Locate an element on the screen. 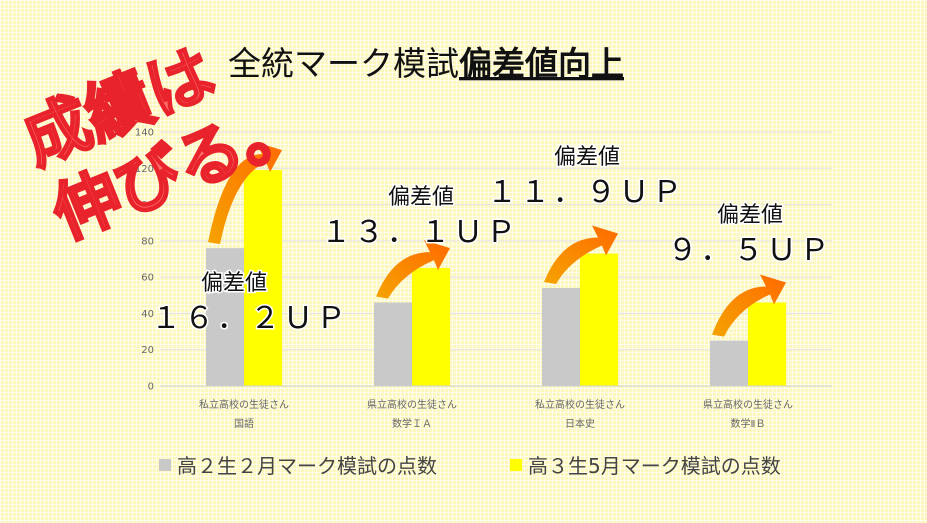  annotation-3-label: 偏差値 is located at coordinates (750, 215).